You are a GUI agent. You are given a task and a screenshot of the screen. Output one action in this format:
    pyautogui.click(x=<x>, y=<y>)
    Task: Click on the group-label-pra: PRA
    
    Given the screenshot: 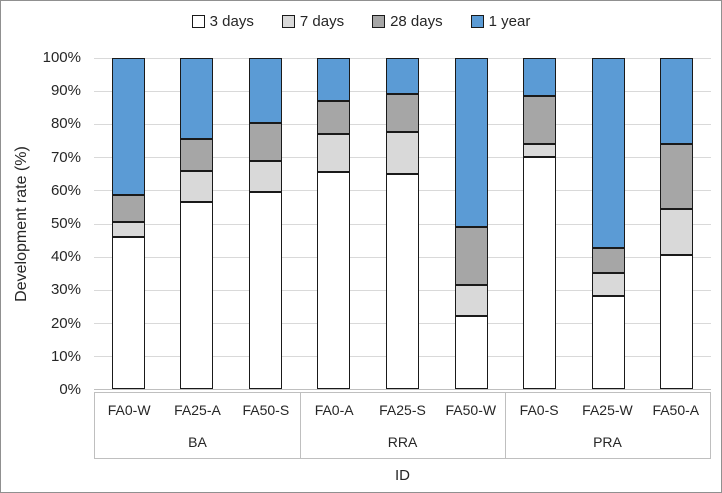 What is the action you would take?
    pyautogui.click(x=607, y=442)
    